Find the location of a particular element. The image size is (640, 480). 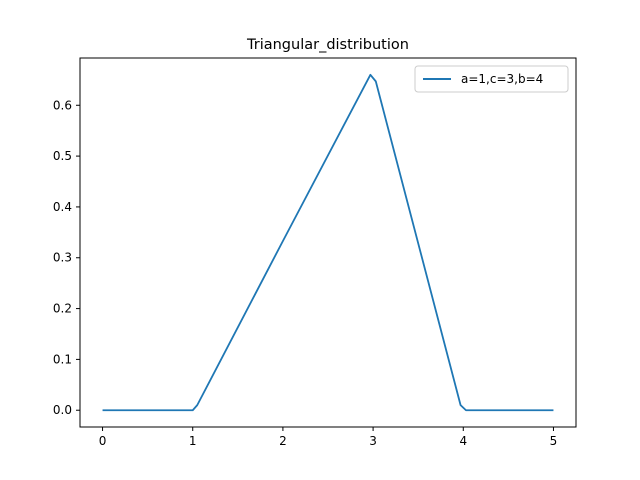

x-tick-label: 3 is located at coordinates (373, 441).